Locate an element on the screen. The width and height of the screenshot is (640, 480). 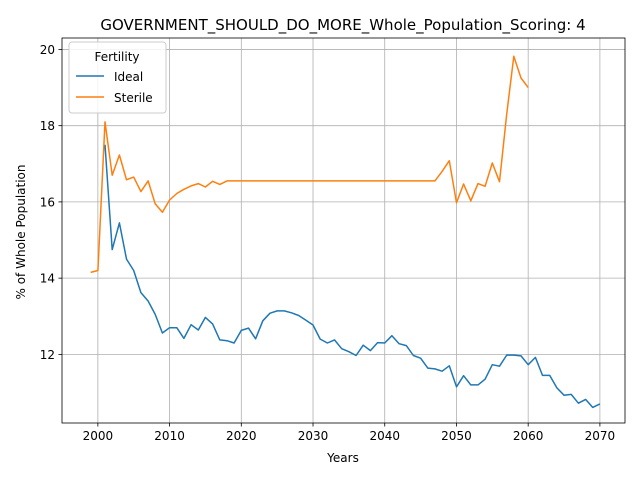
x-tick-label: 2050 is located at coordinates (456, 436).